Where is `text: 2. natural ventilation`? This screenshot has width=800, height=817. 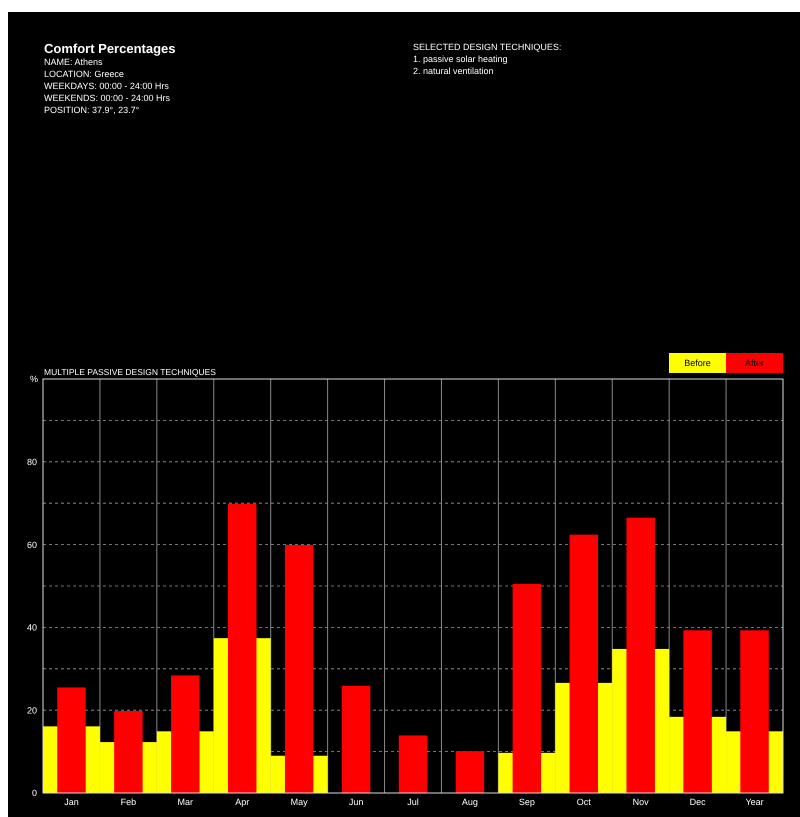 text: 2. natural ventilation is located at coordinates (453, 71).